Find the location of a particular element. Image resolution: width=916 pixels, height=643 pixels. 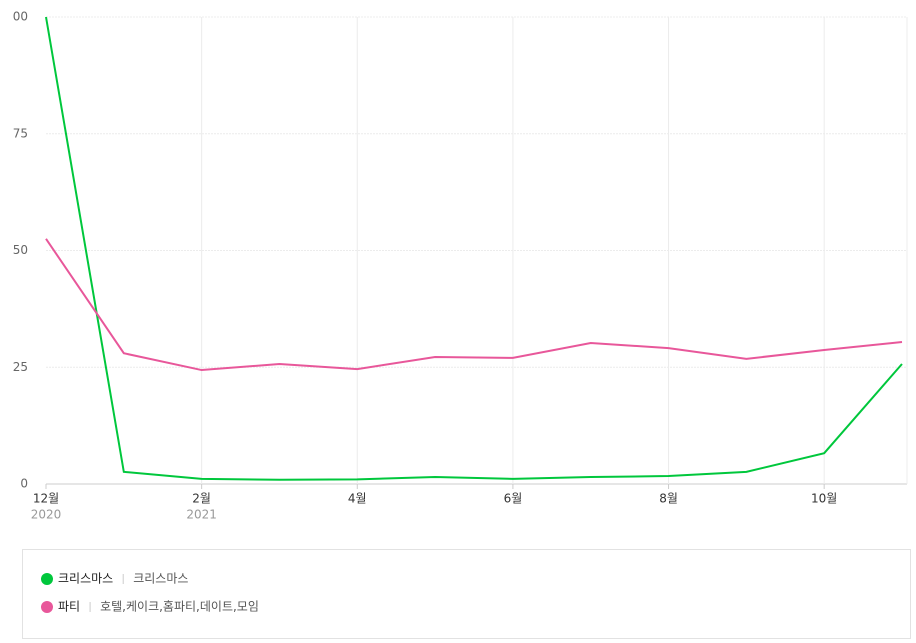

legend-keywords: 크리스마스 is located at coordinates (160, 579).